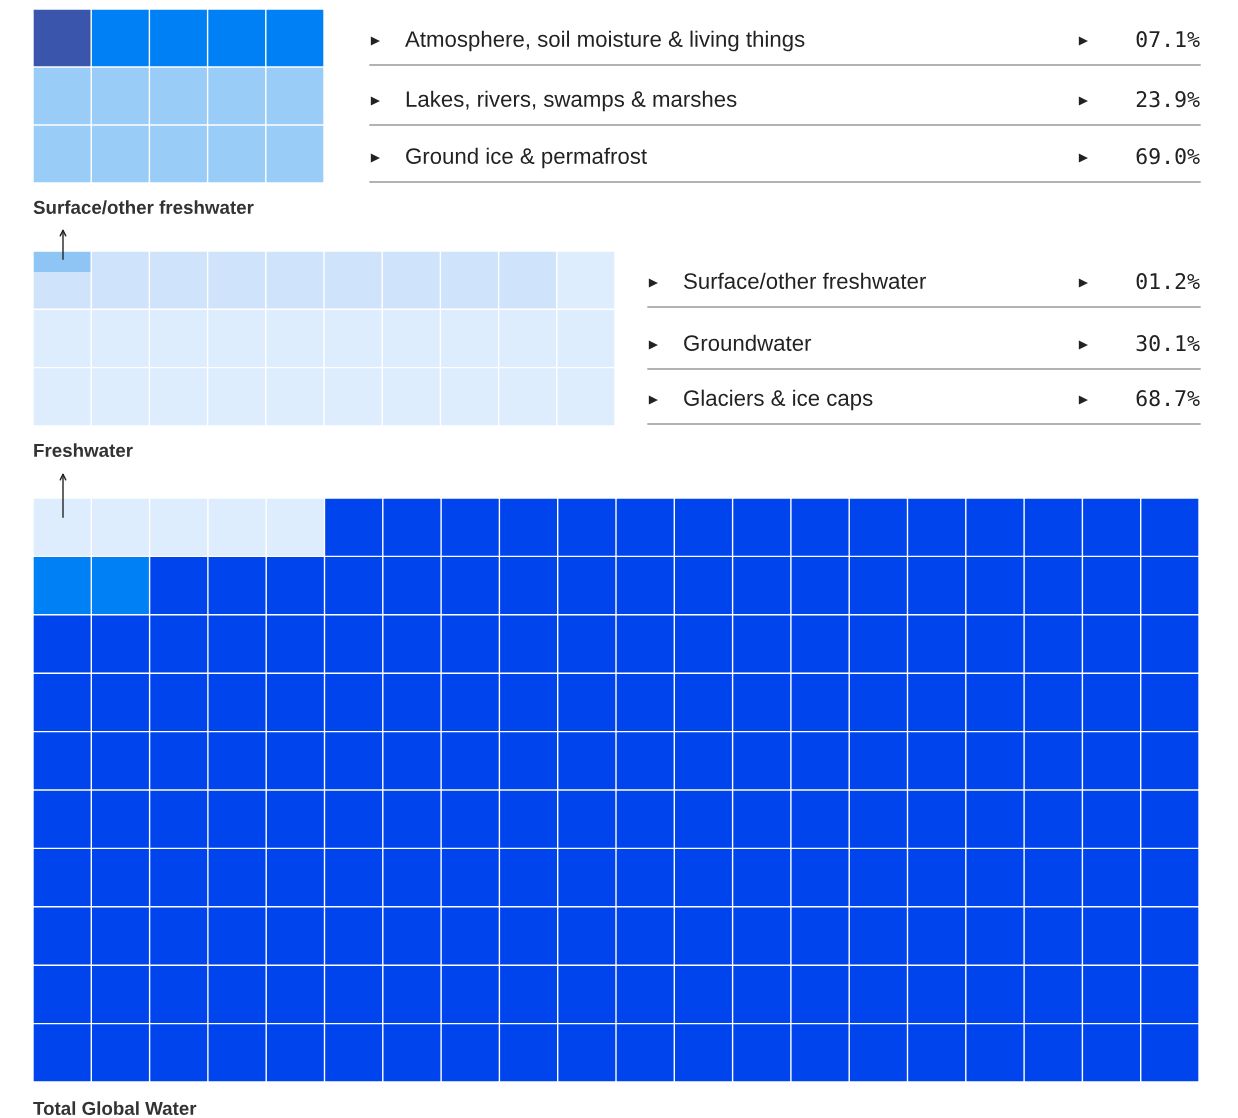 The height and width of the screenshot is (1118, 1238). I want to click on category-label: Lakes, rivers, swamps & marshes, so click(571, 101).